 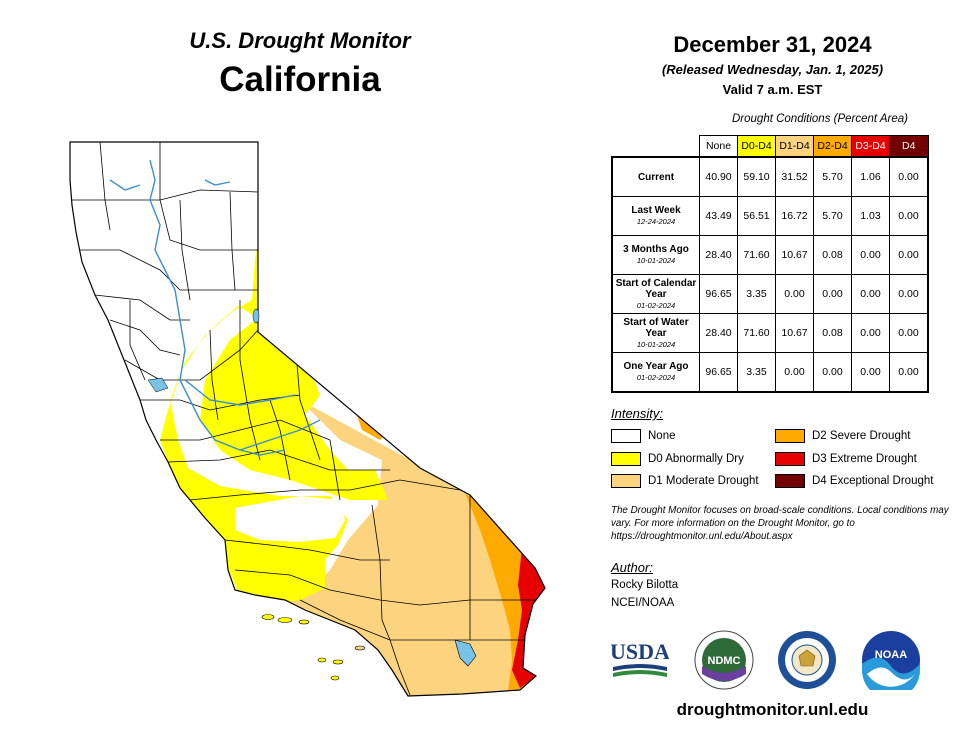 I want to click on table-cell: 1.03, so click(x=870, y=216).